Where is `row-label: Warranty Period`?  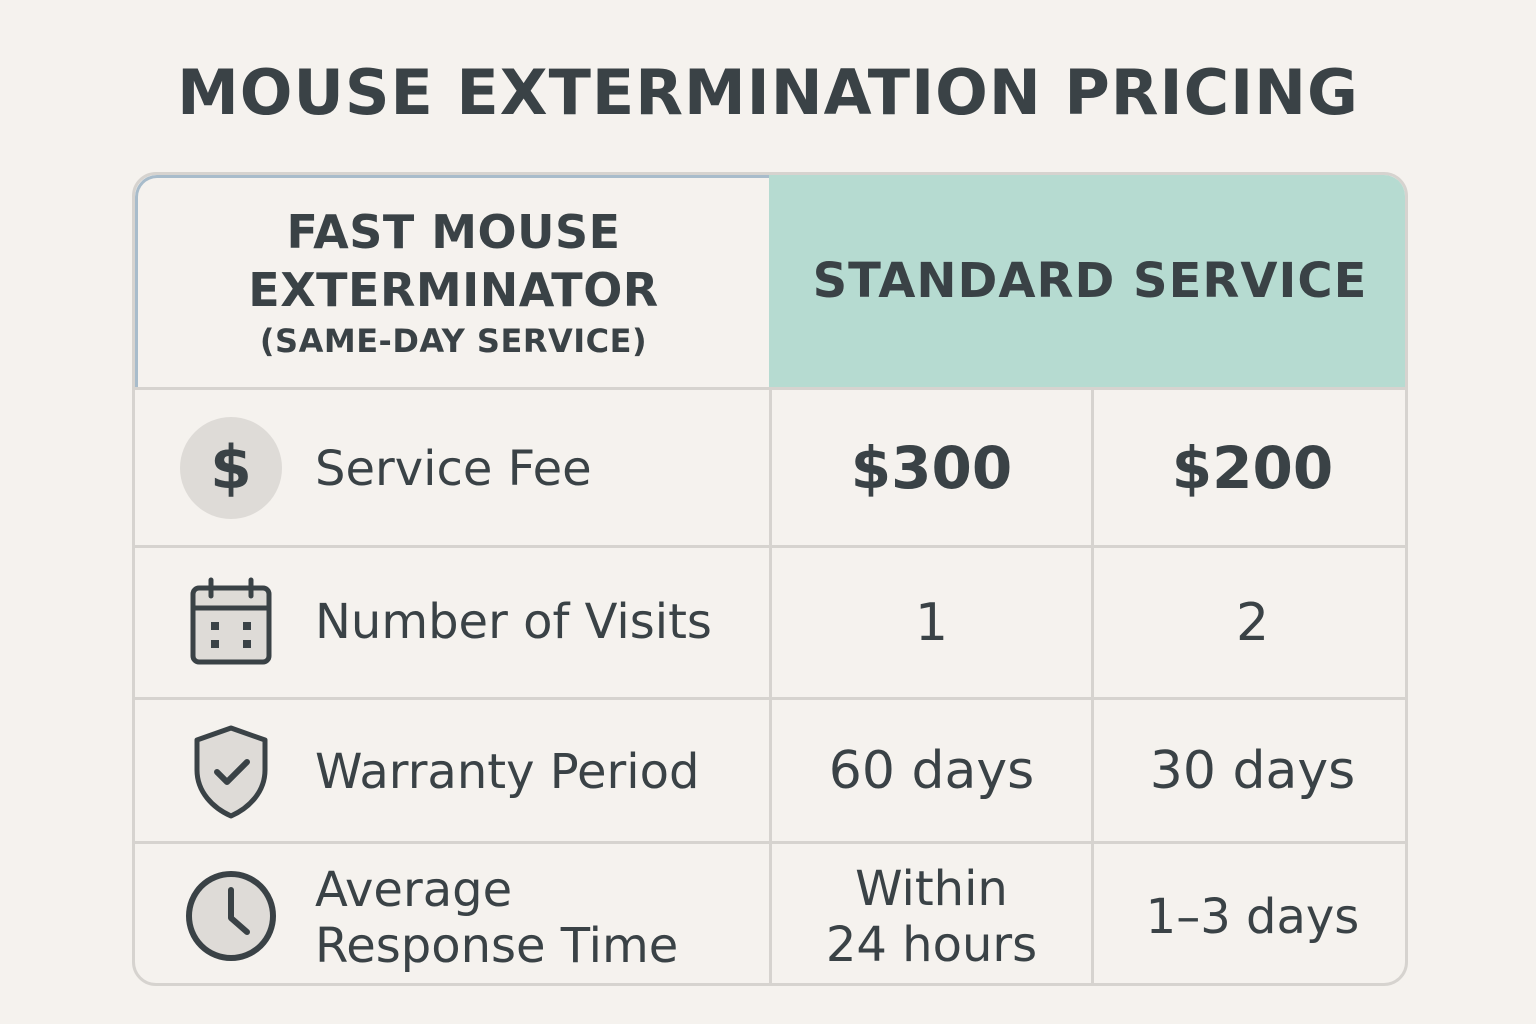 row-label: Warranty Period is located at coordinates (507, 772).